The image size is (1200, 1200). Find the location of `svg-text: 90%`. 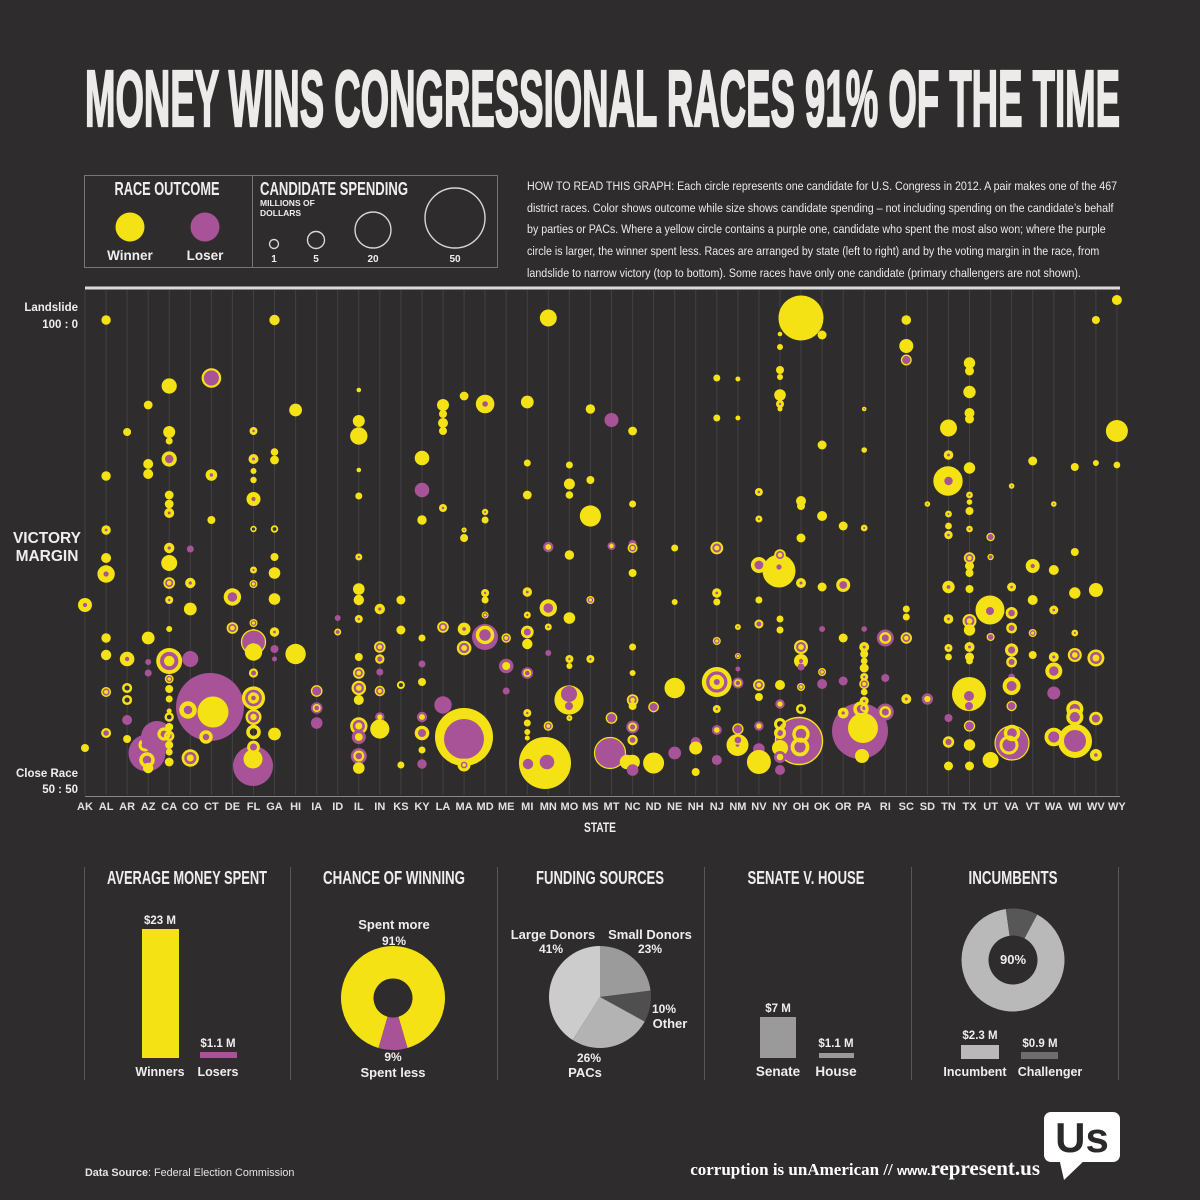

svg-text: 90% is located at coordinates (1013, 959).